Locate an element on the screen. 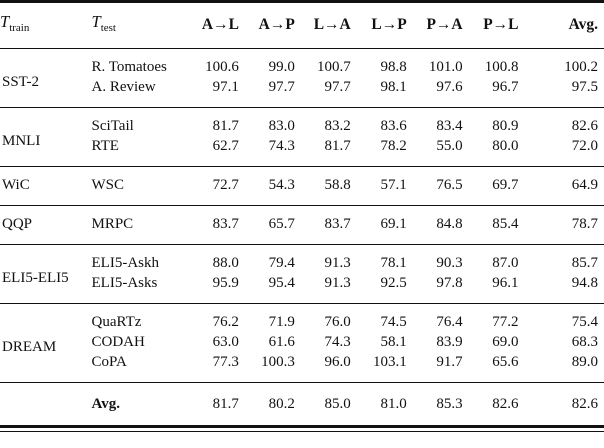 This screenshot has width=604, height=448. metric-value: 100.2 is located at coordinates (581, 67).